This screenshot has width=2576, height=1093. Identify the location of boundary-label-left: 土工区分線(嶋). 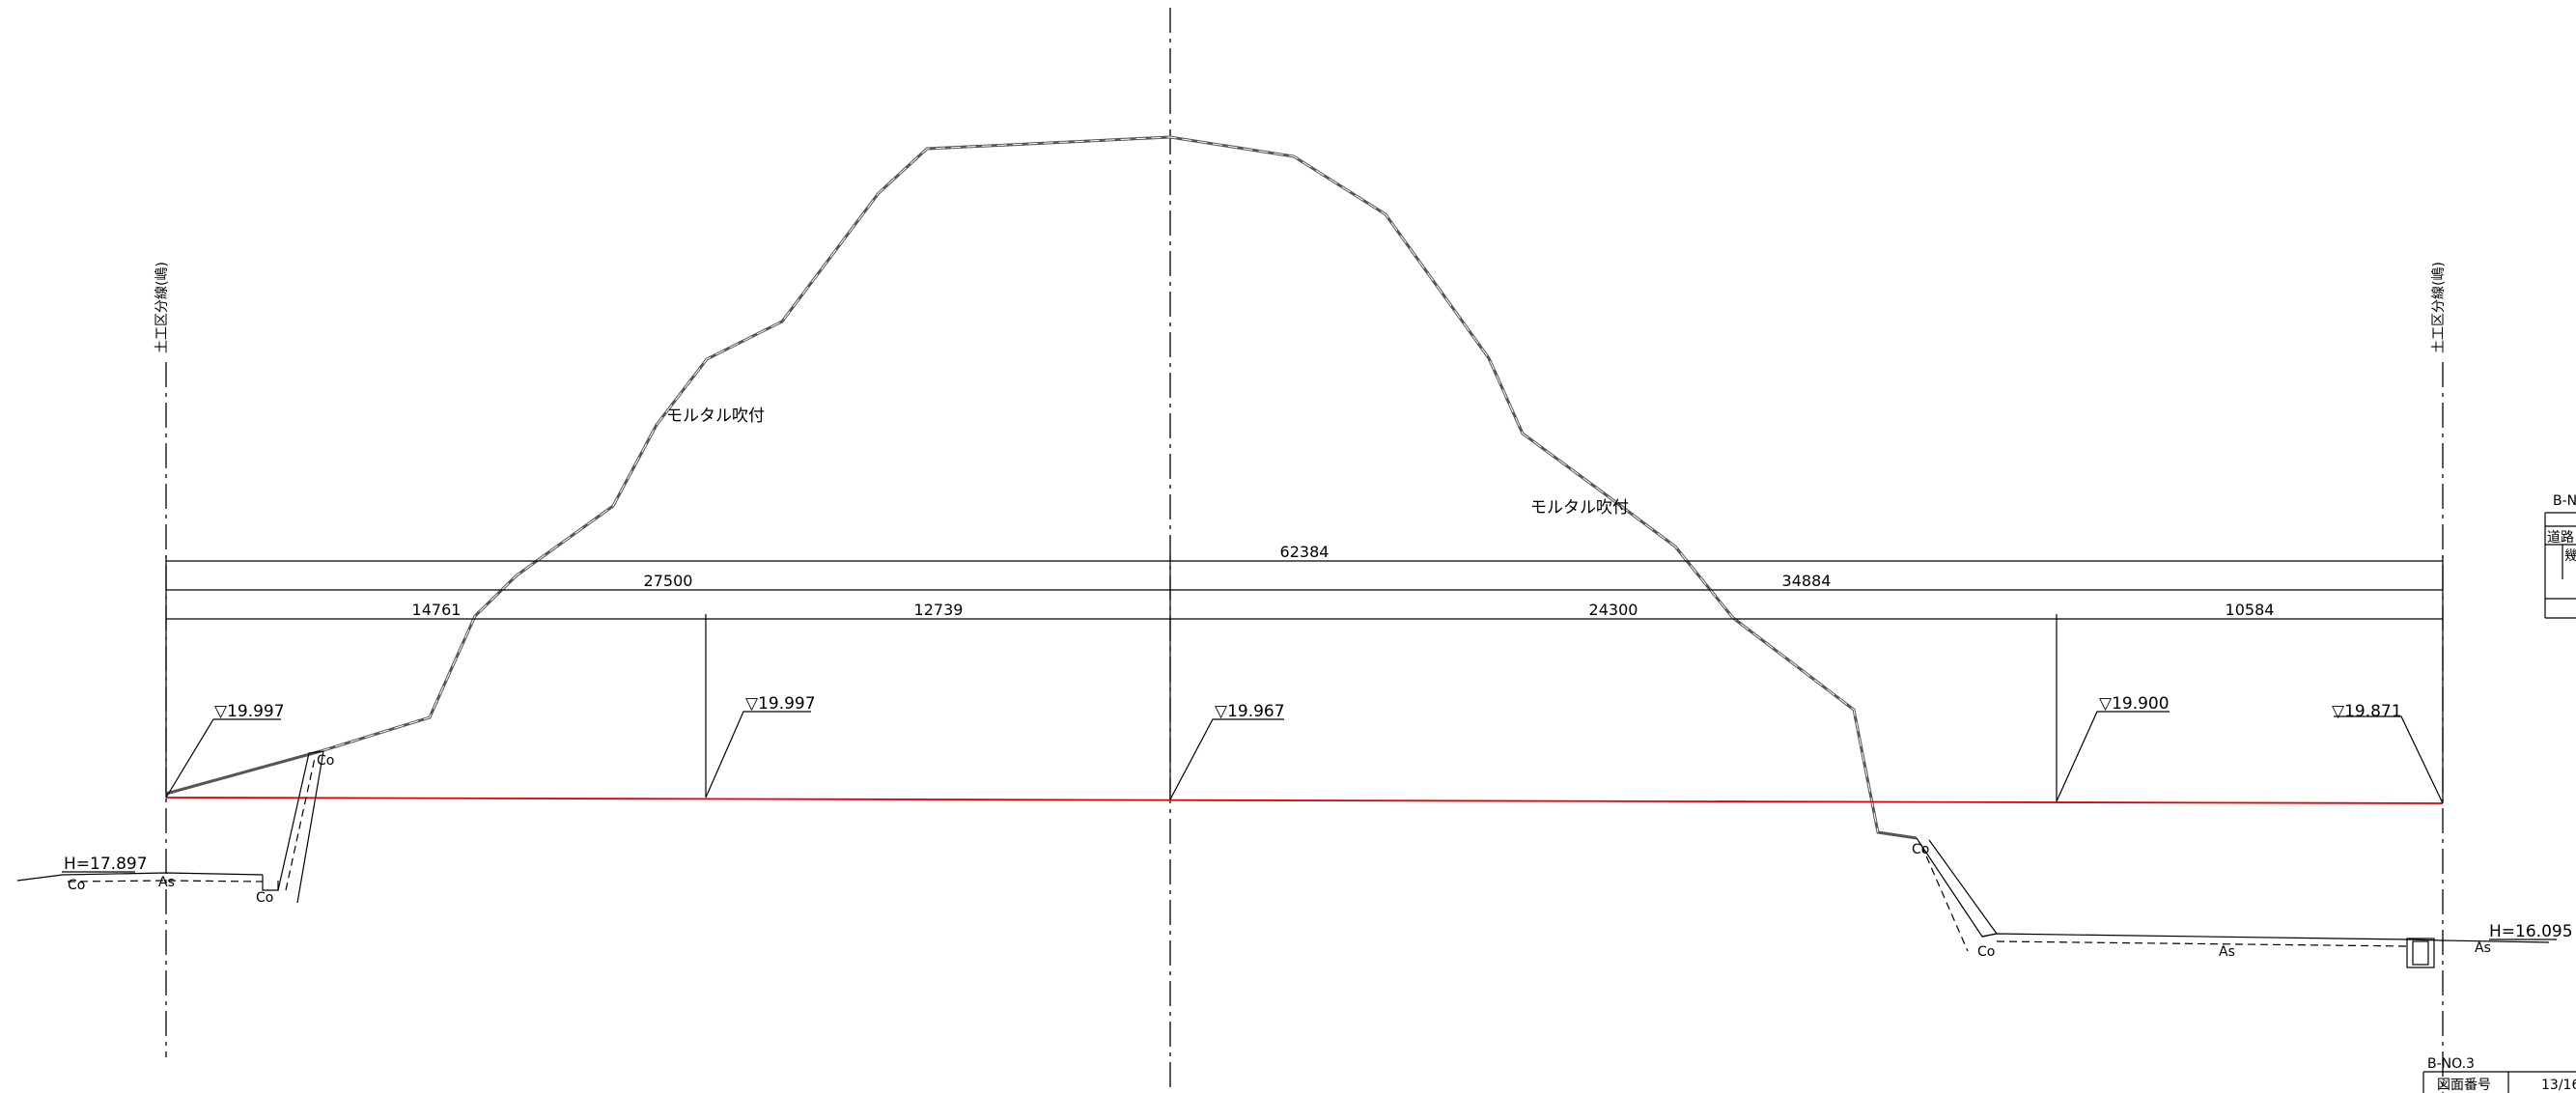
(162, 307).